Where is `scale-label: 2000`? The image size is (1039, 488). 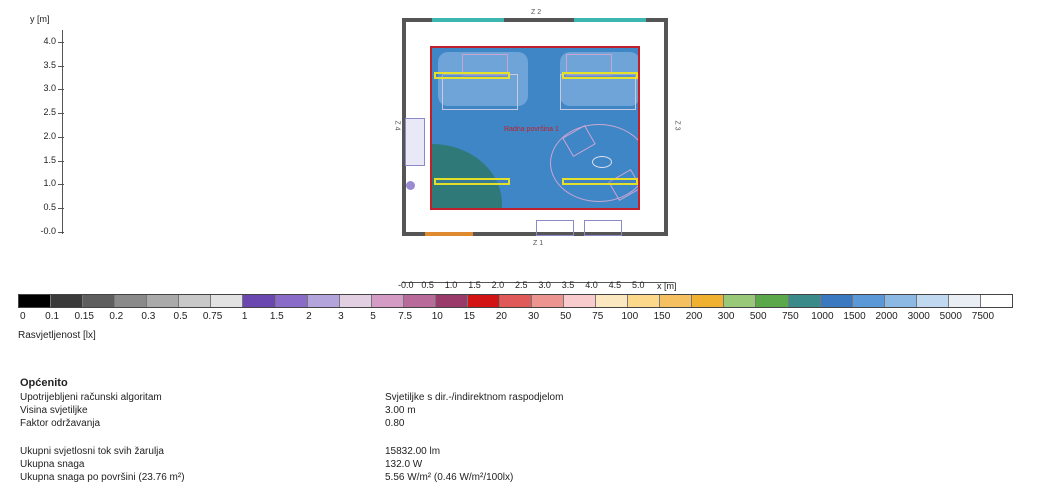
scale-label: 2000 is located at coordinates (886, 316).